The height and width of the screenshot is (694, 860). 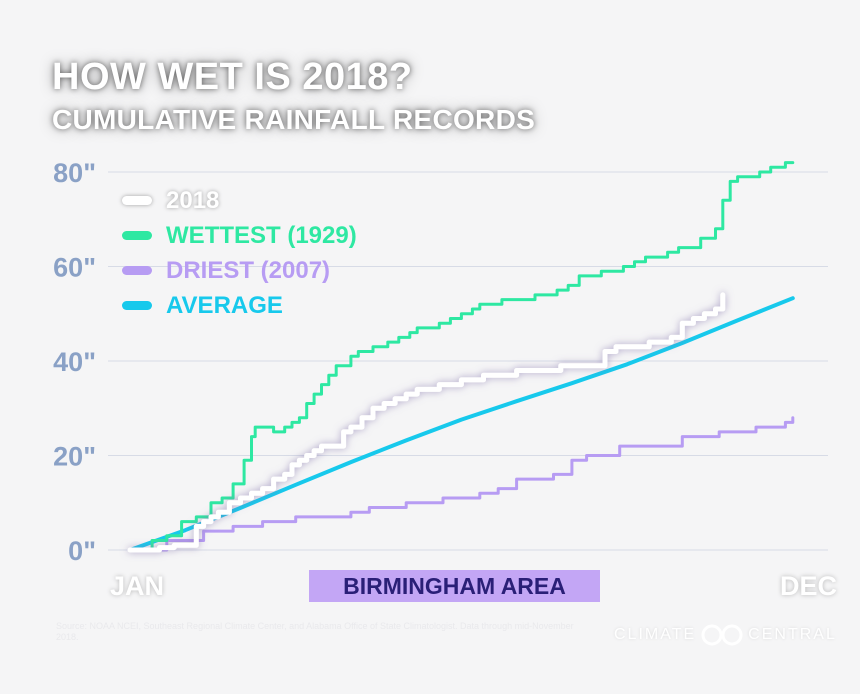 What do you see at coordinates (224, 305) in the screenshot?
I see `legend-label-average: AVERAGE` at bounding box center [224, 305].